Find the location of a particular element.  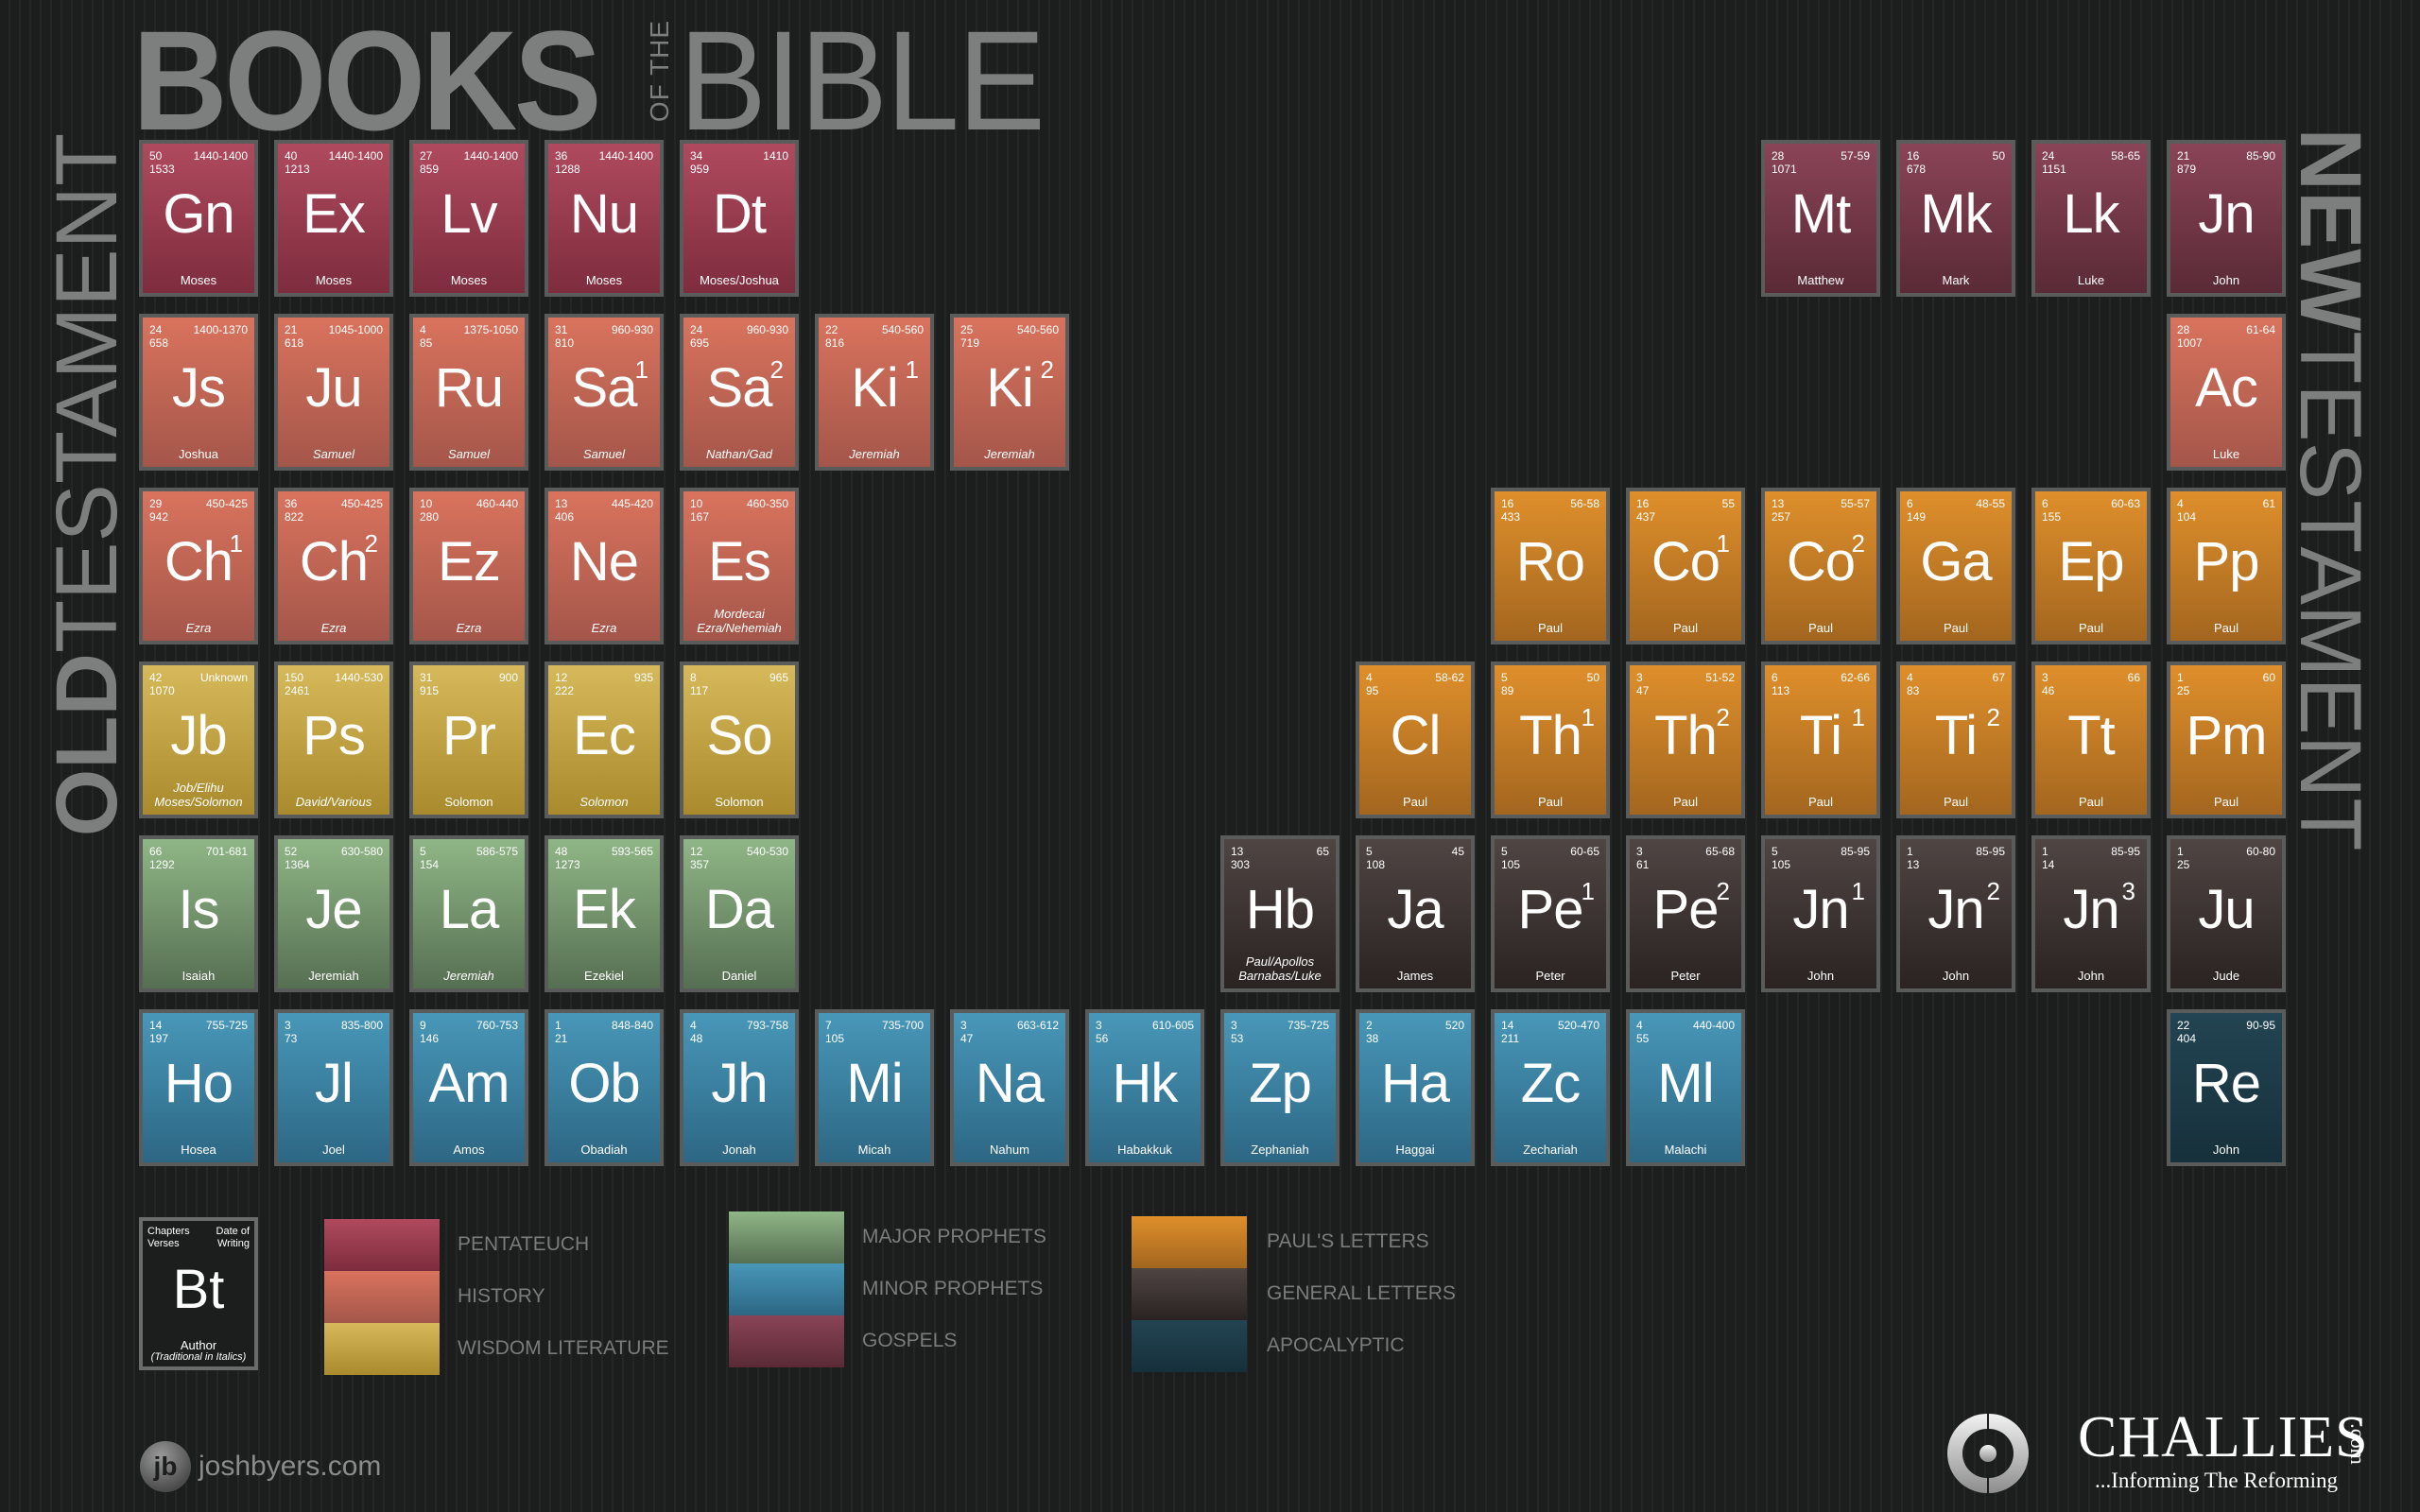

book-tile-da: 12 357 540-530 Da Daniel is located at coordinates (739, 913).